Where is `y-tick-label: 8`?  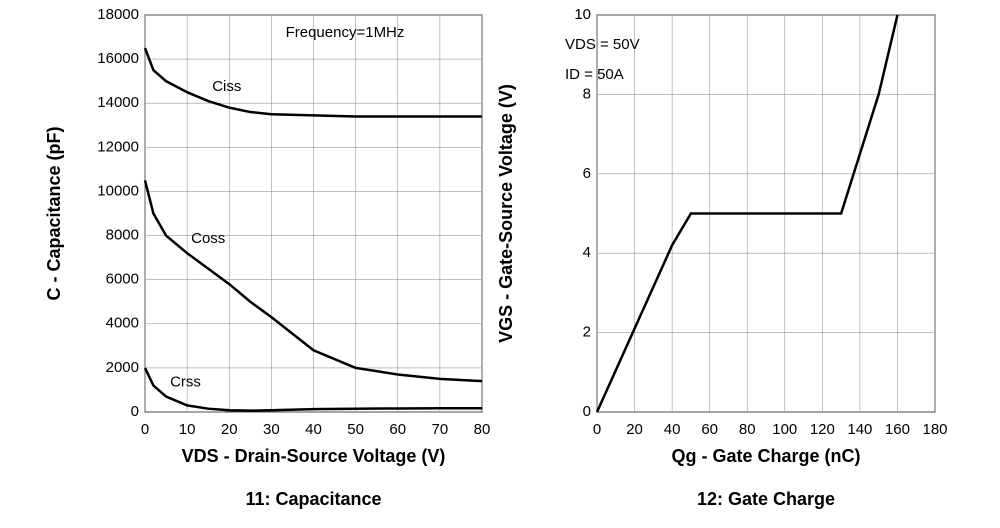 y-tick-label: 8 is located at coordinates (587, 93).